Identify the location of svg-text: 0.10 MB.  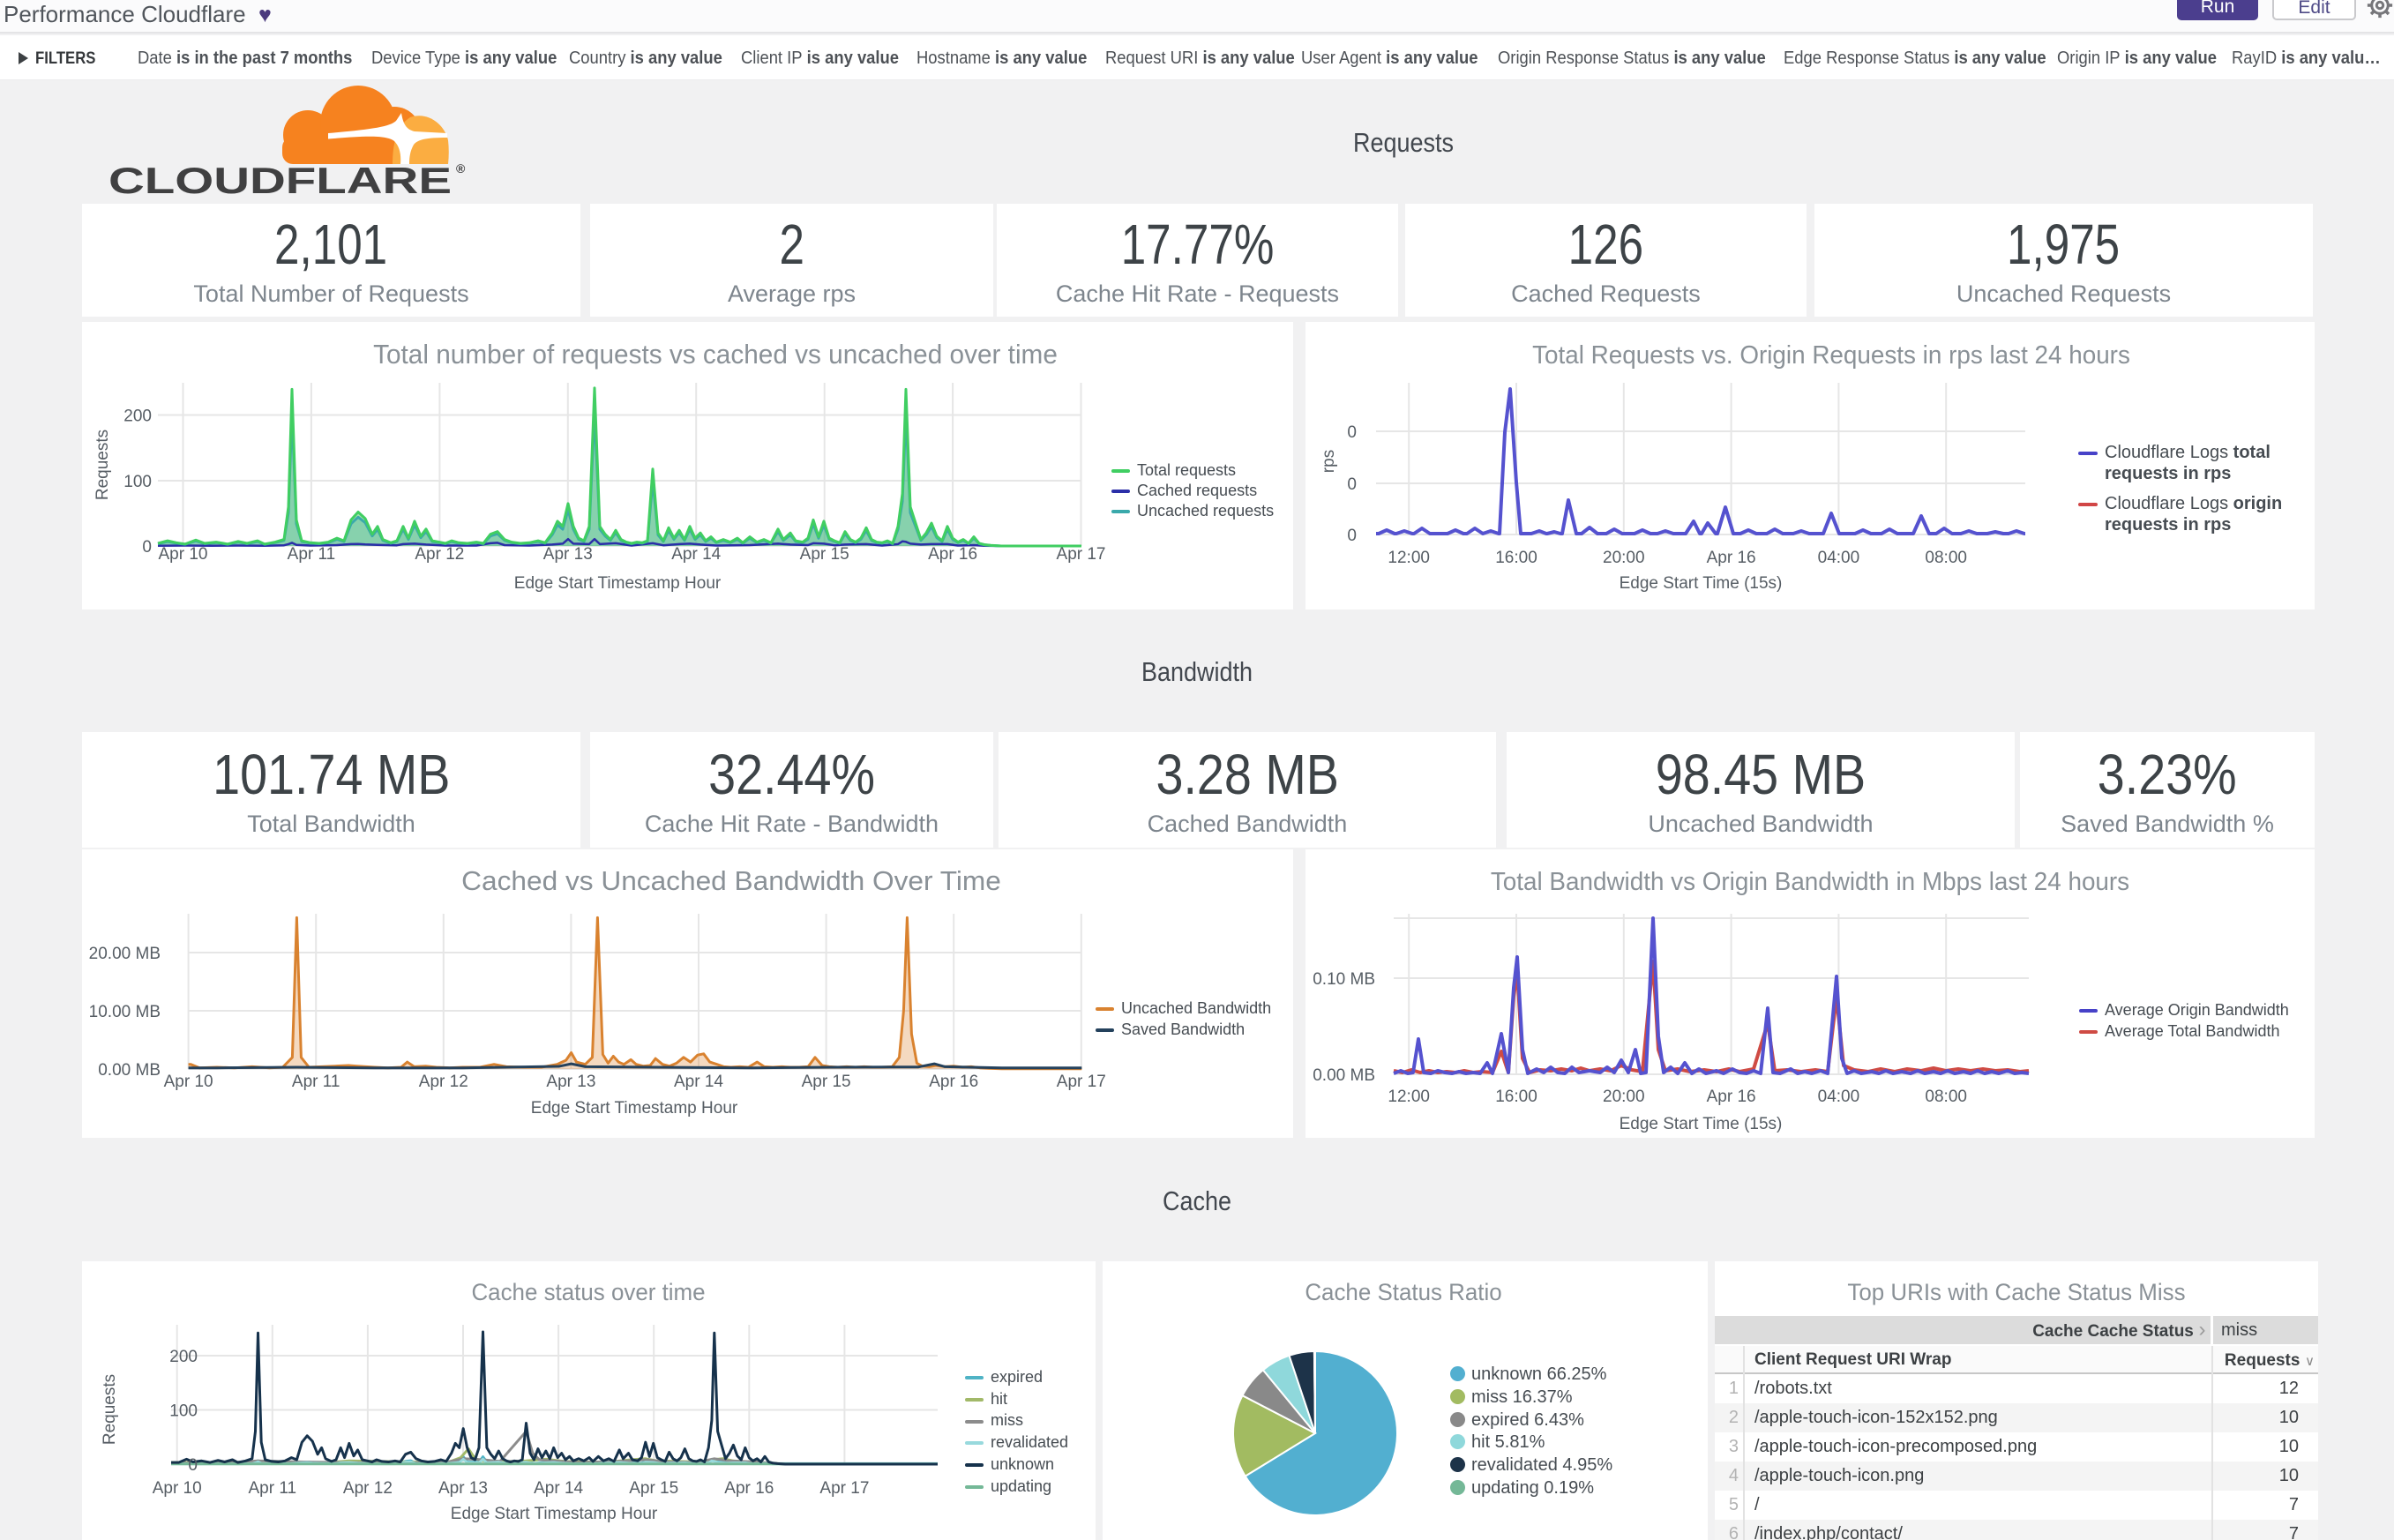
(1344, 979).